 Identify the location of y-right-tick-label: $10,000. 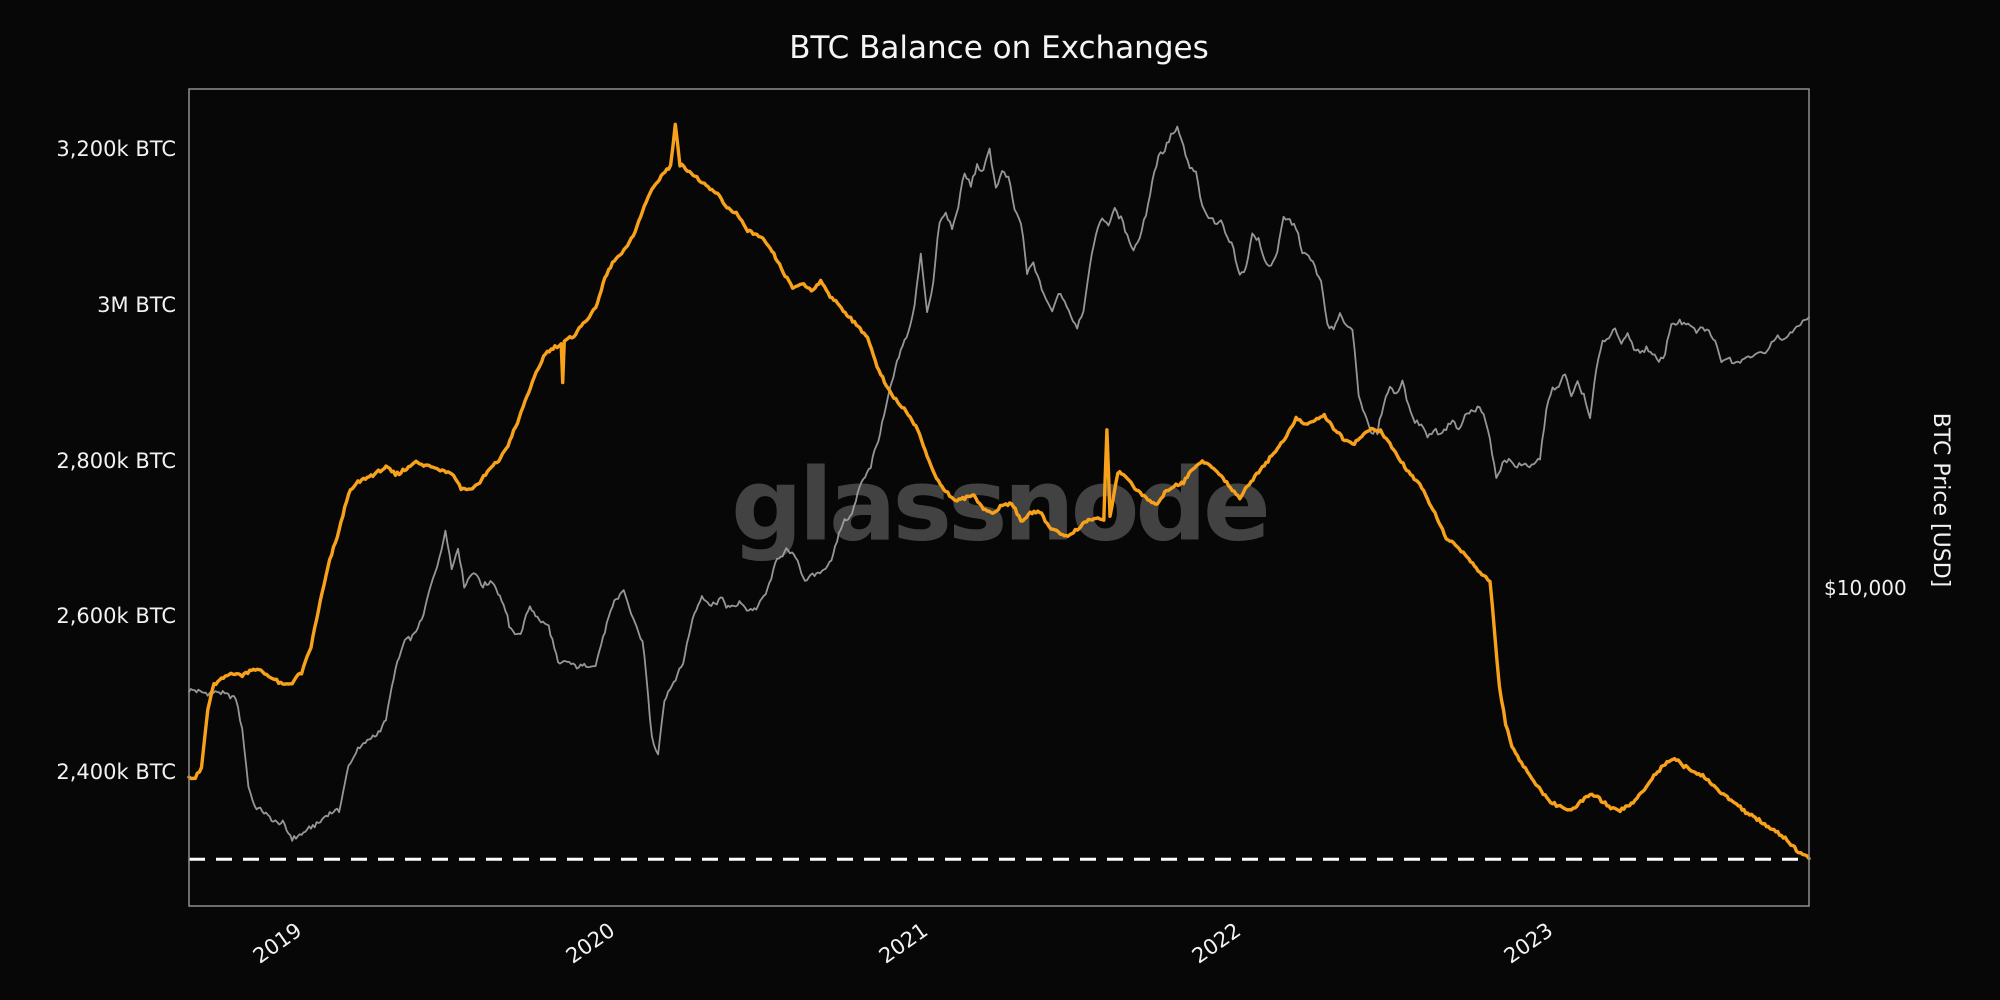
(1865, 587).